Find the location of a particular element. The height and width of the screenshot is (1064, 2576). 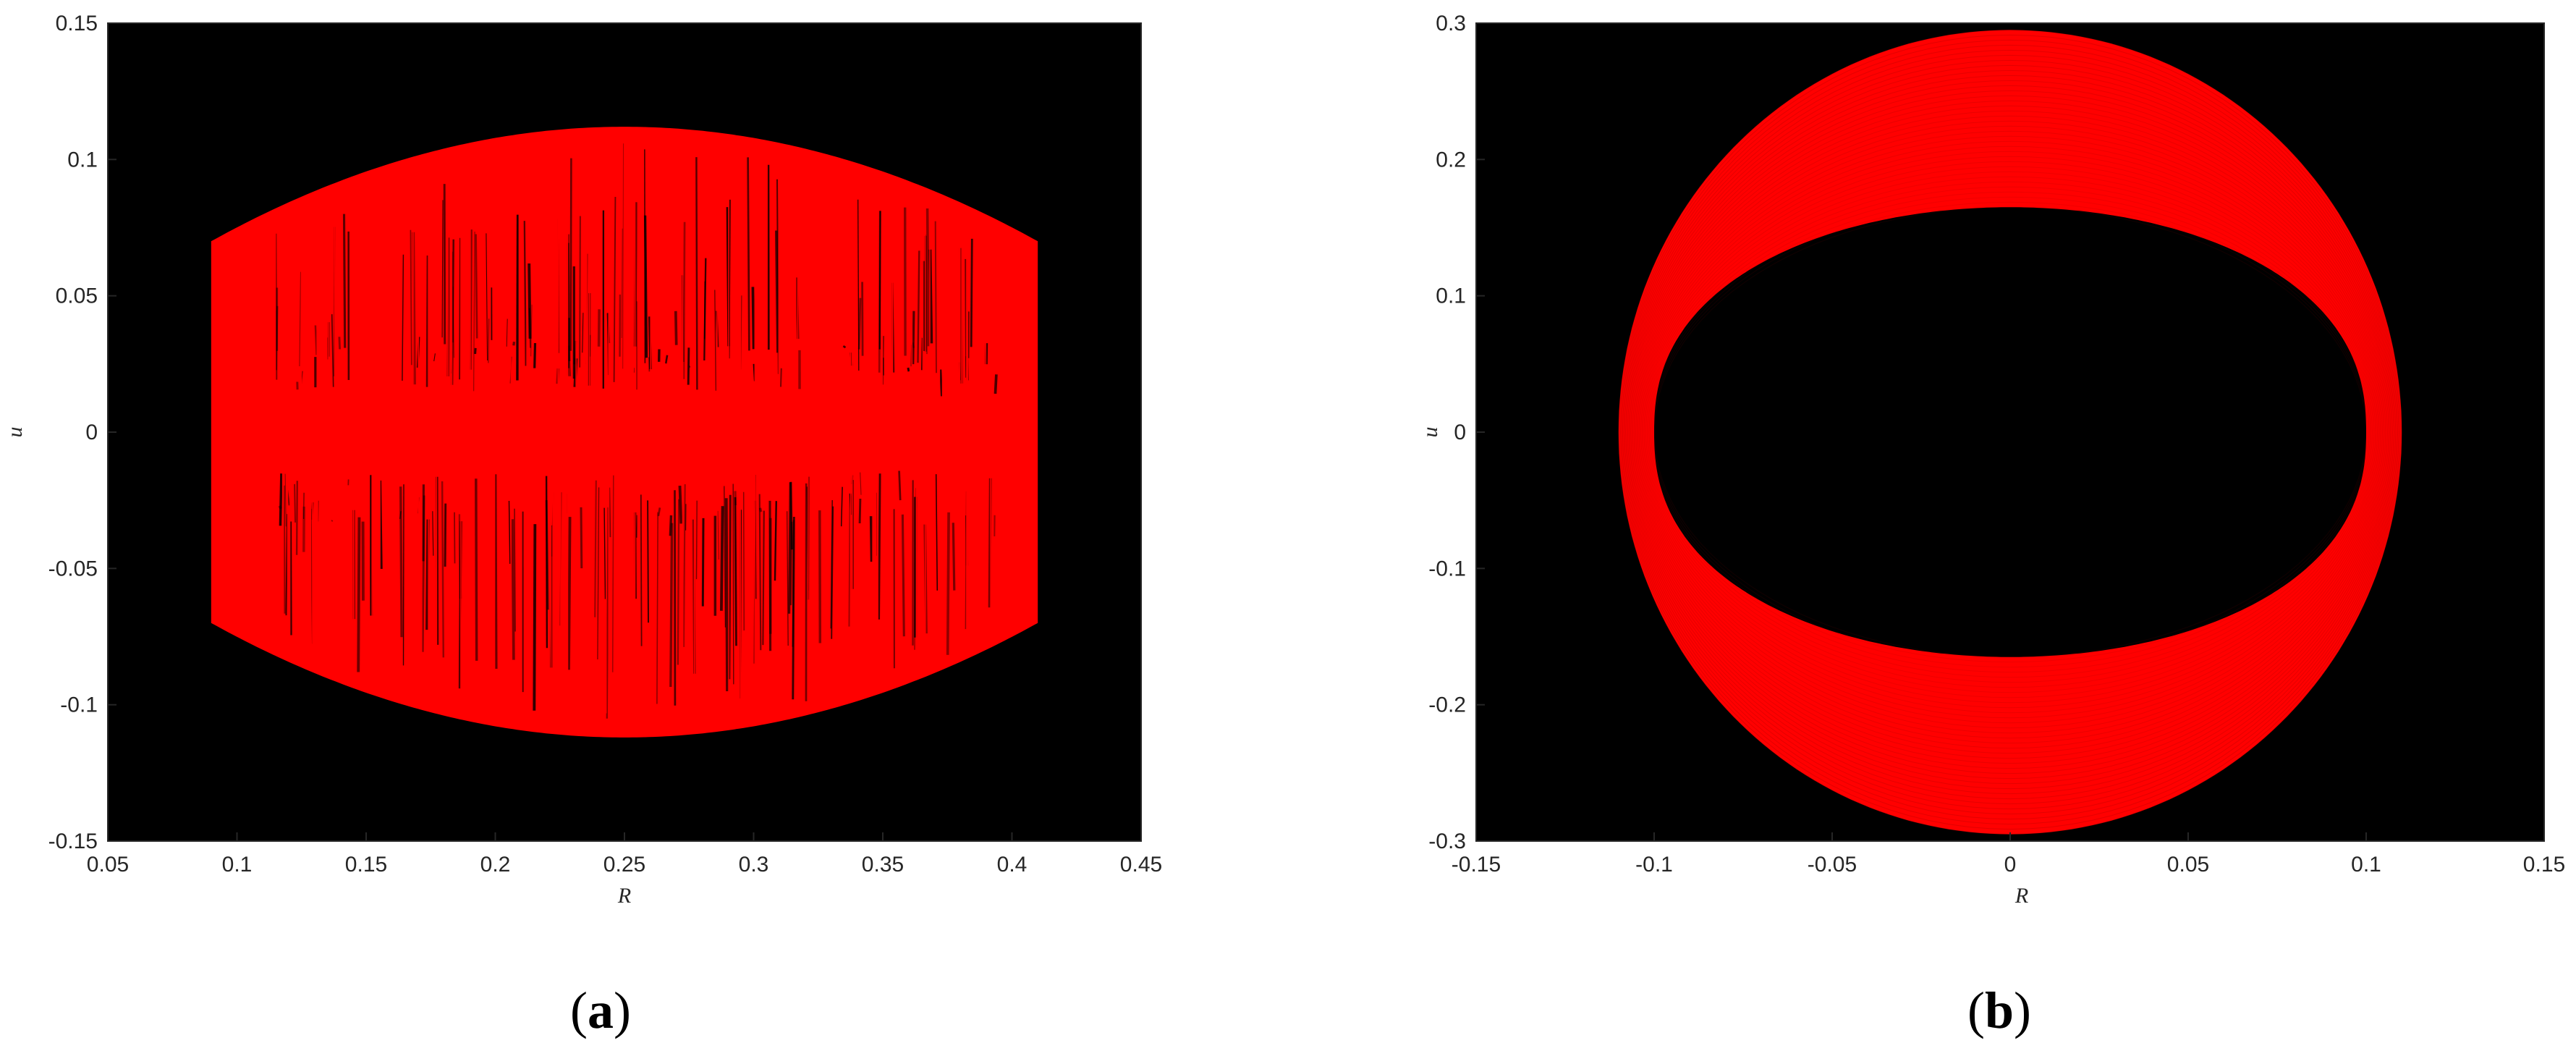

ytick-label-b: -0.1 is located at coordinates (1447, 568).